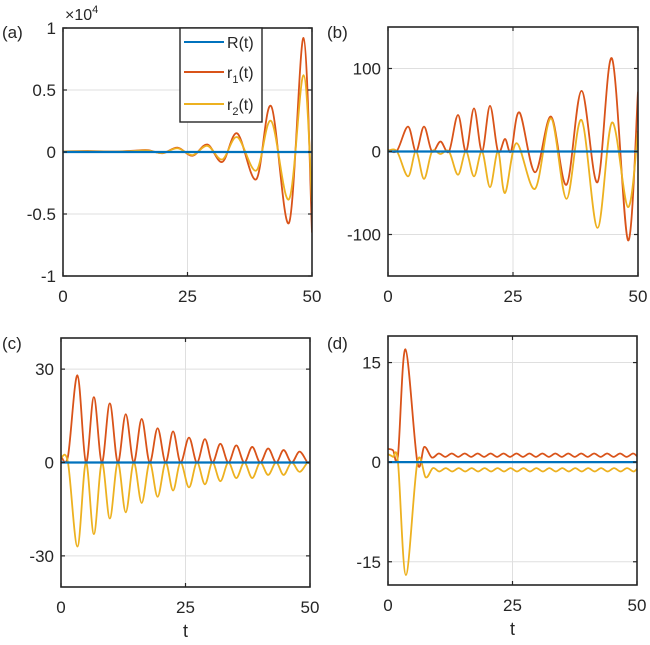  Describe the element at coordinates (368, 562) in the screenshot. I see `y-tick-label: -15` at that location.